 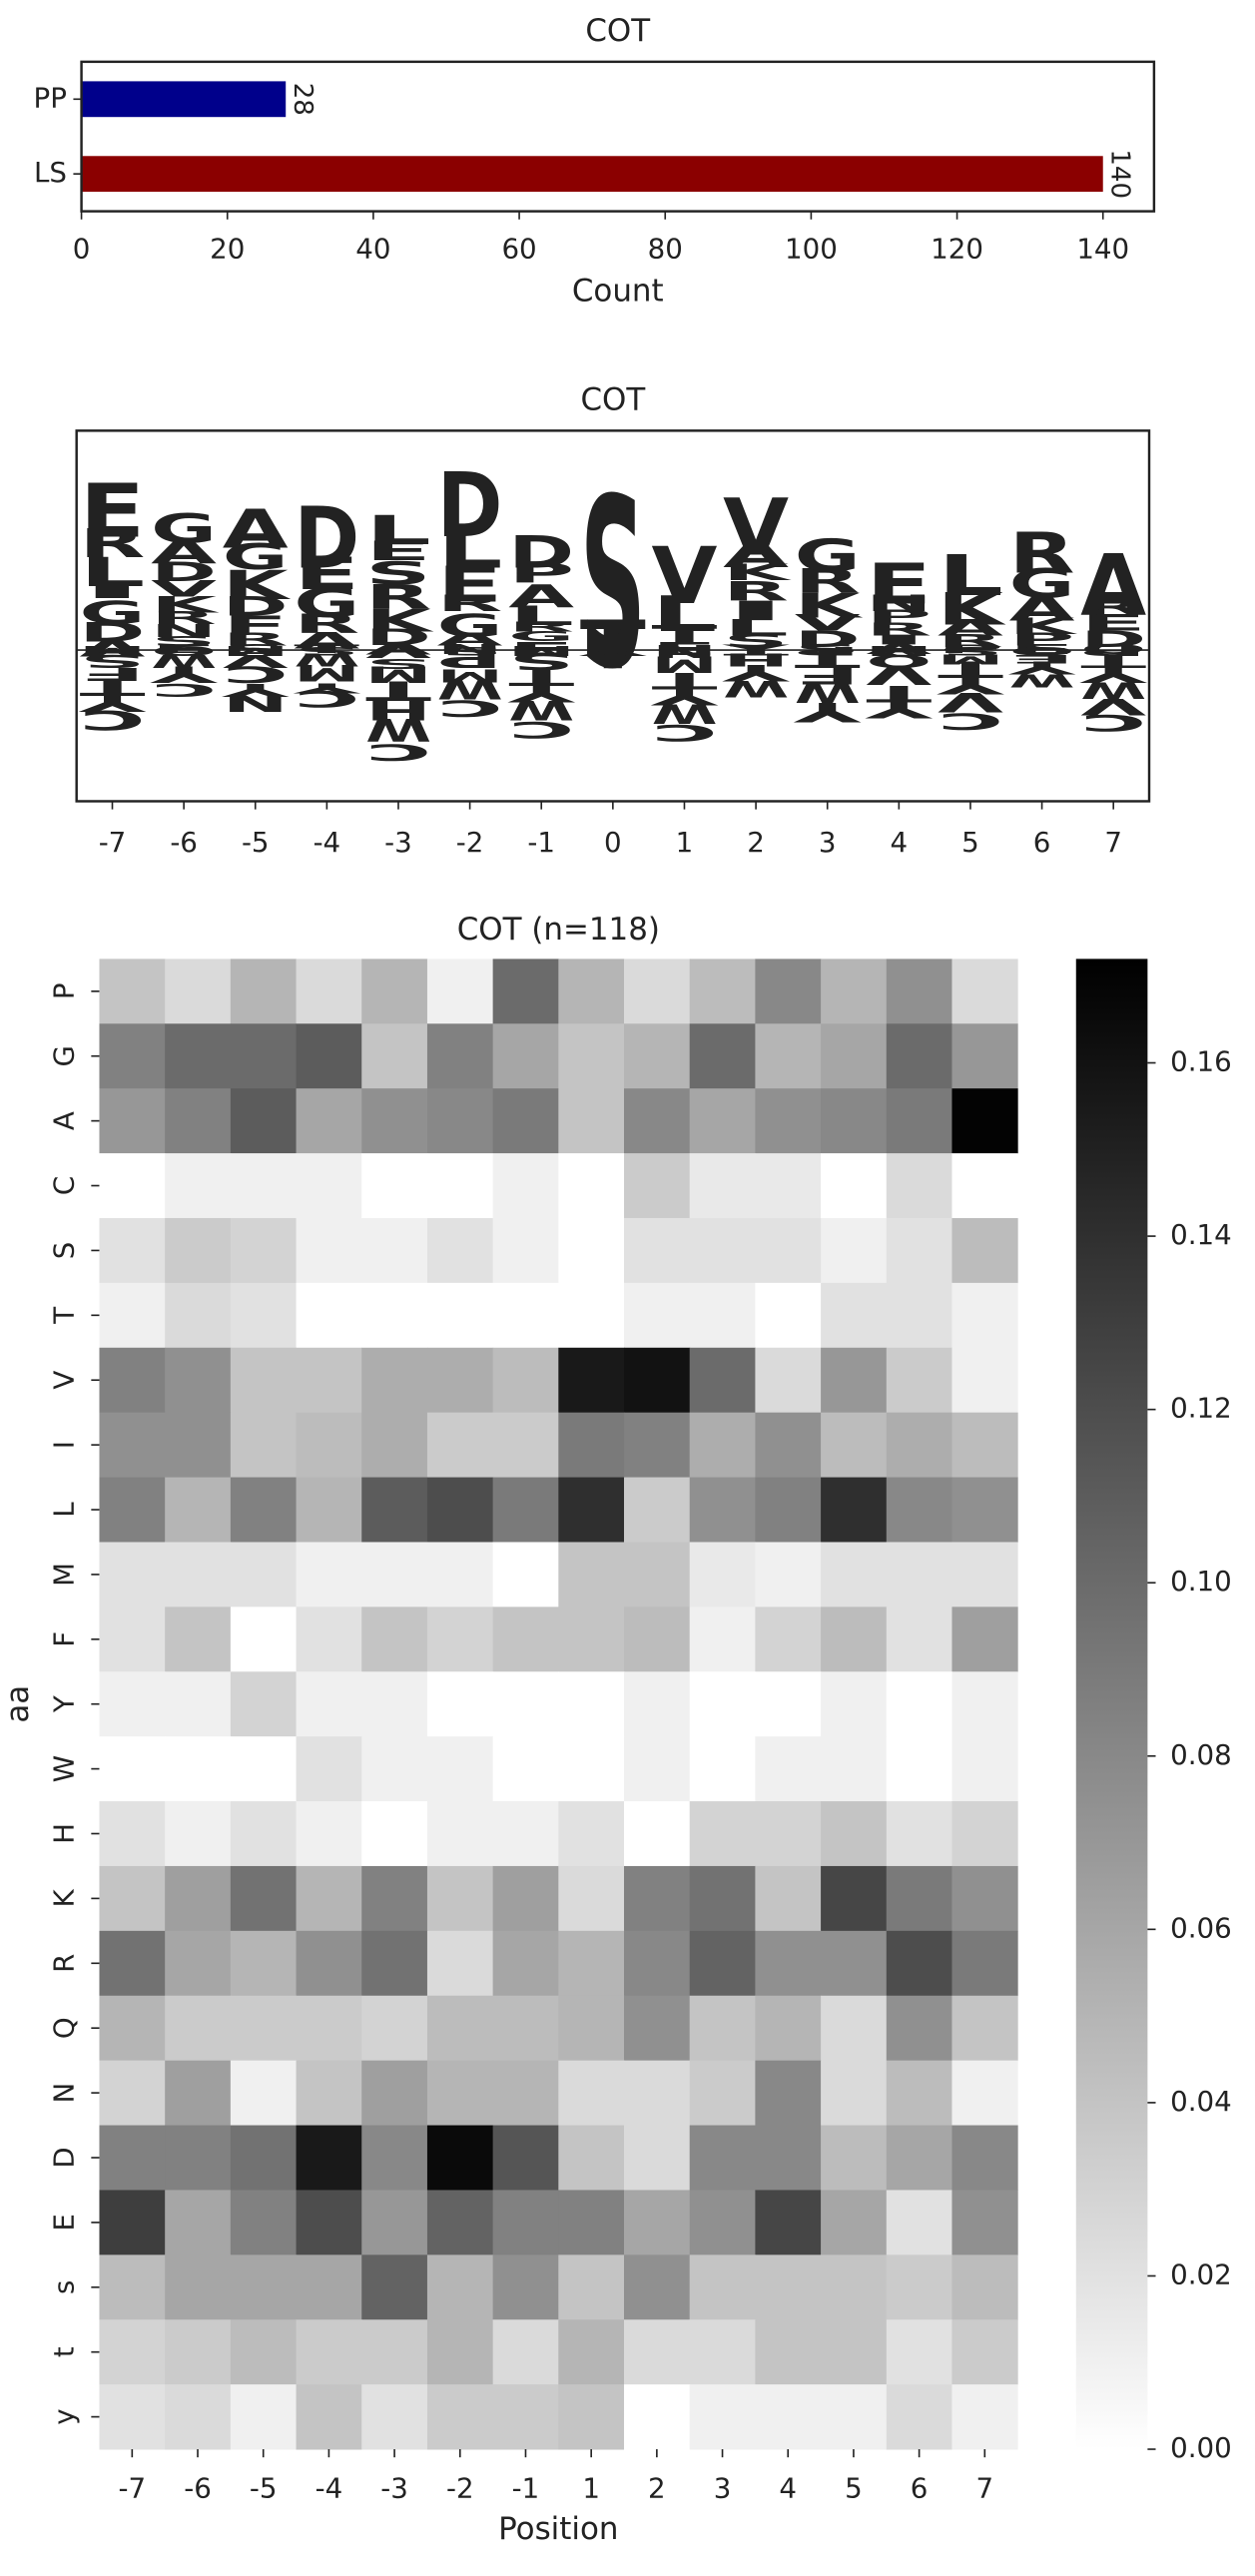 What do you see at coordinates (757, 672) in the screenshot?
I see `logo-letter: Y` at bounding box center [757, 672].